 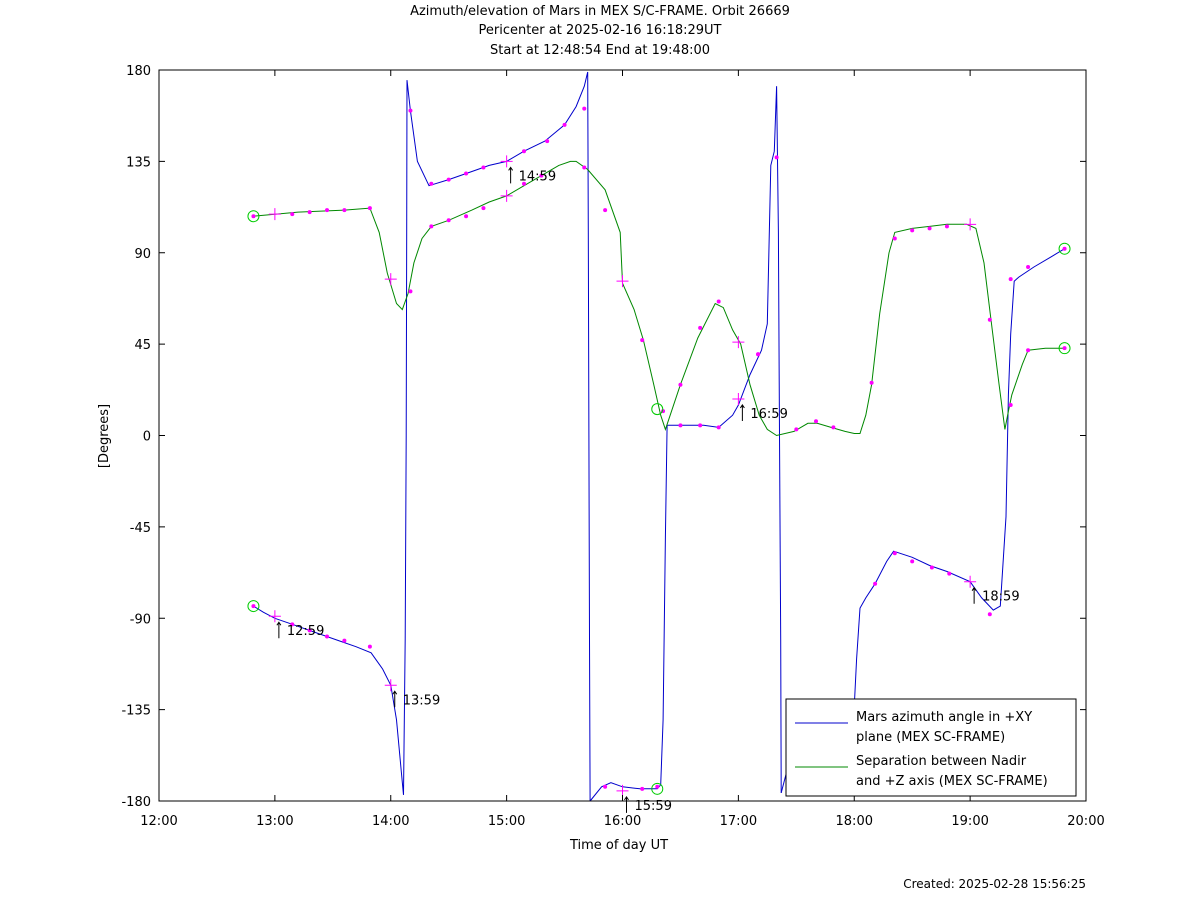 What do you see at coordinates (390, 821) in the screenshot?
I see `x-tick-label: 14:00` at bounding box center [390, 821].